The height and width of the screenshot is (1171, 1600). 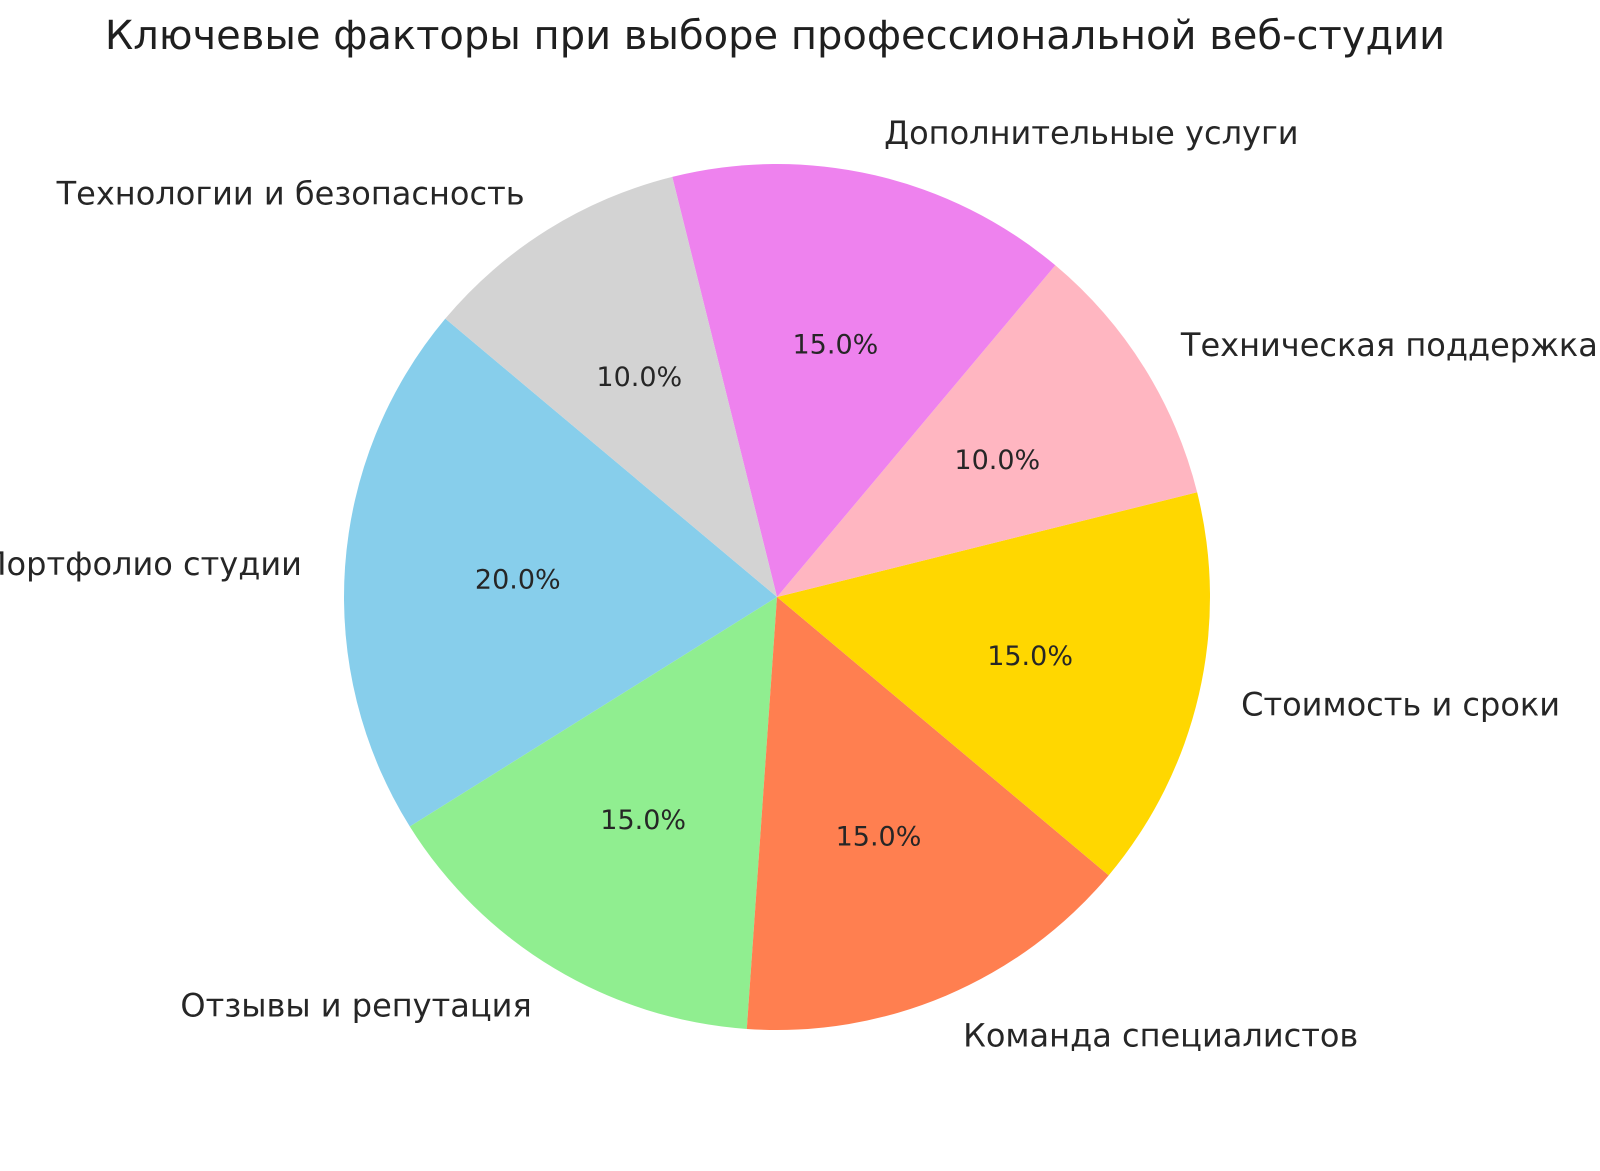 What do you see at coordinates (639, 377) in the screenshot?
I see `pct-label-6: 10.0%` at bounding box center [639, 377].